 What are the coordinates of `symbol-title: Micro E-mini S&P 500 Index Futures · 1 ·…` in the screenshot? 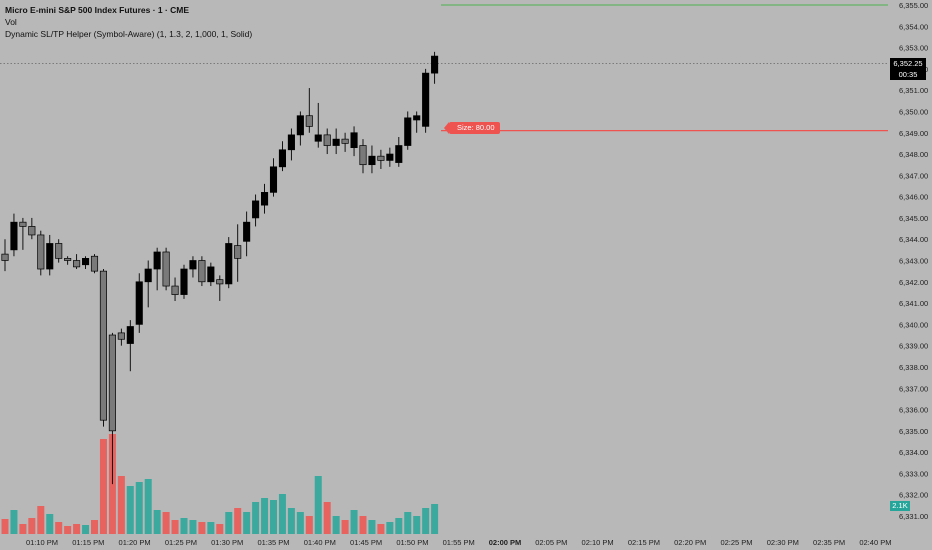 It's located at (97, 10).